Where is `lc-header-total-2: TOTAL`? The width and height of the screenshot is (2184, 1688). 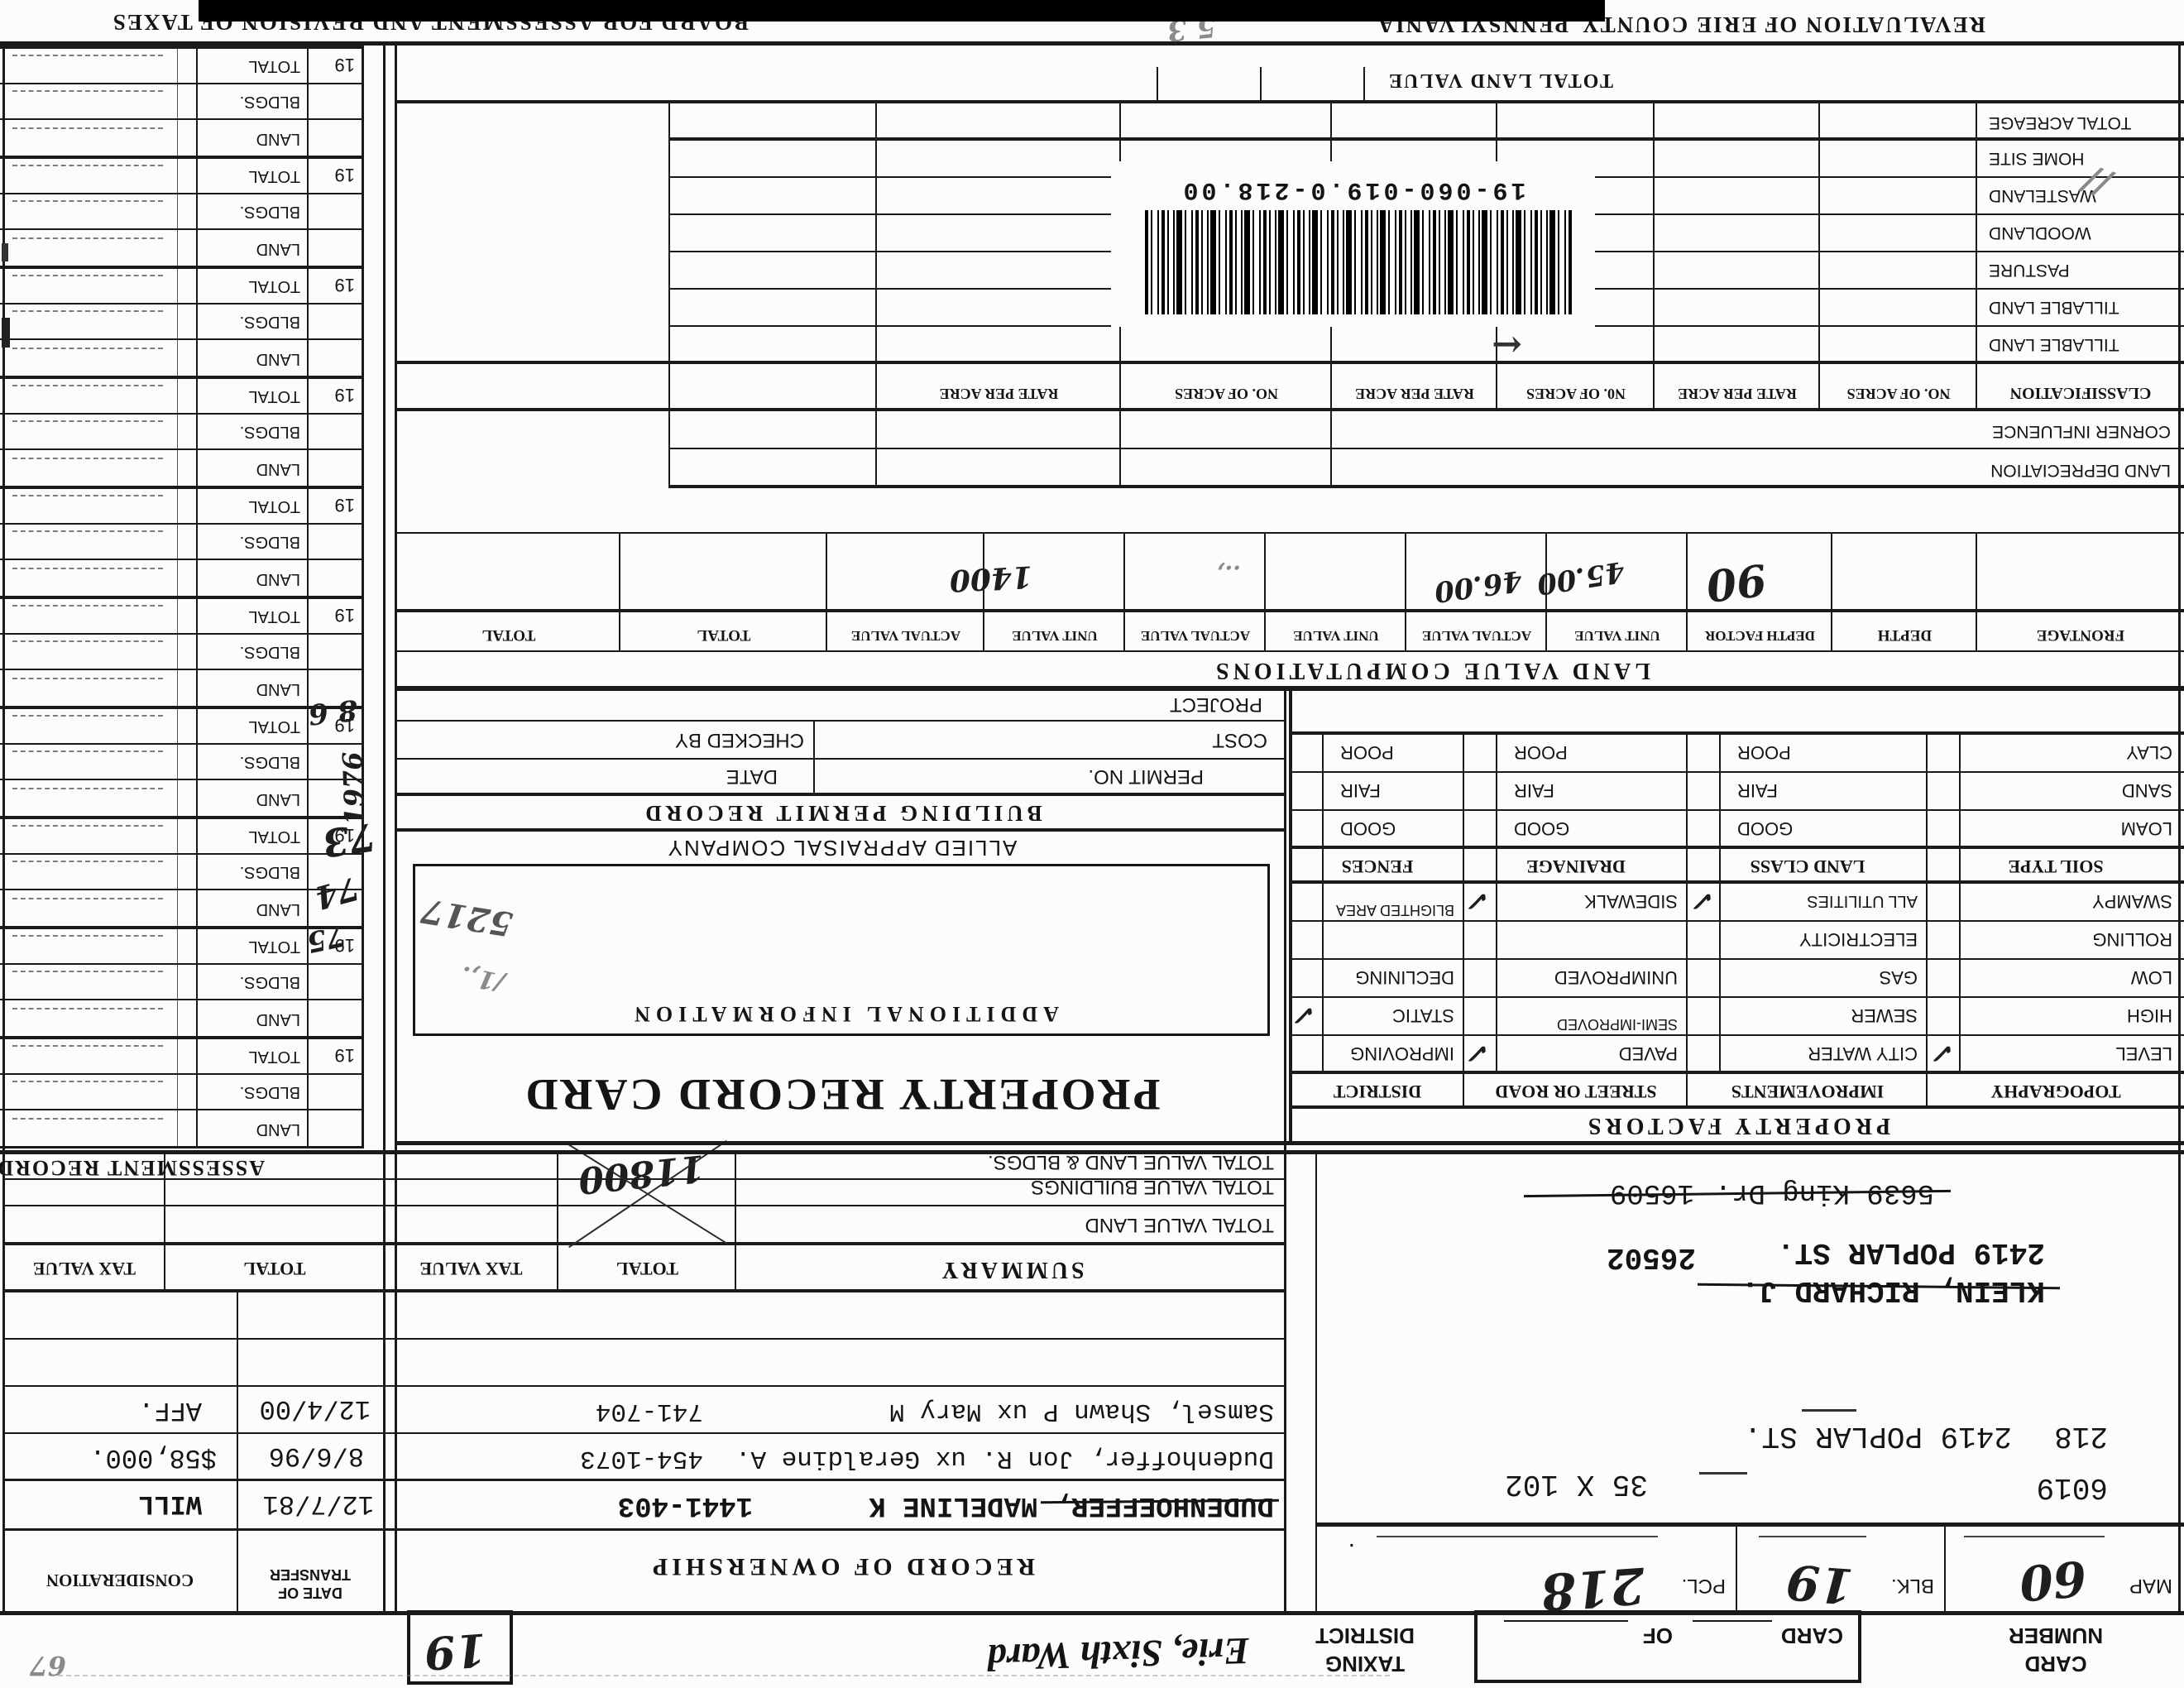
lc-header-total-2: TOTAL is located at coordinates (508, 635).